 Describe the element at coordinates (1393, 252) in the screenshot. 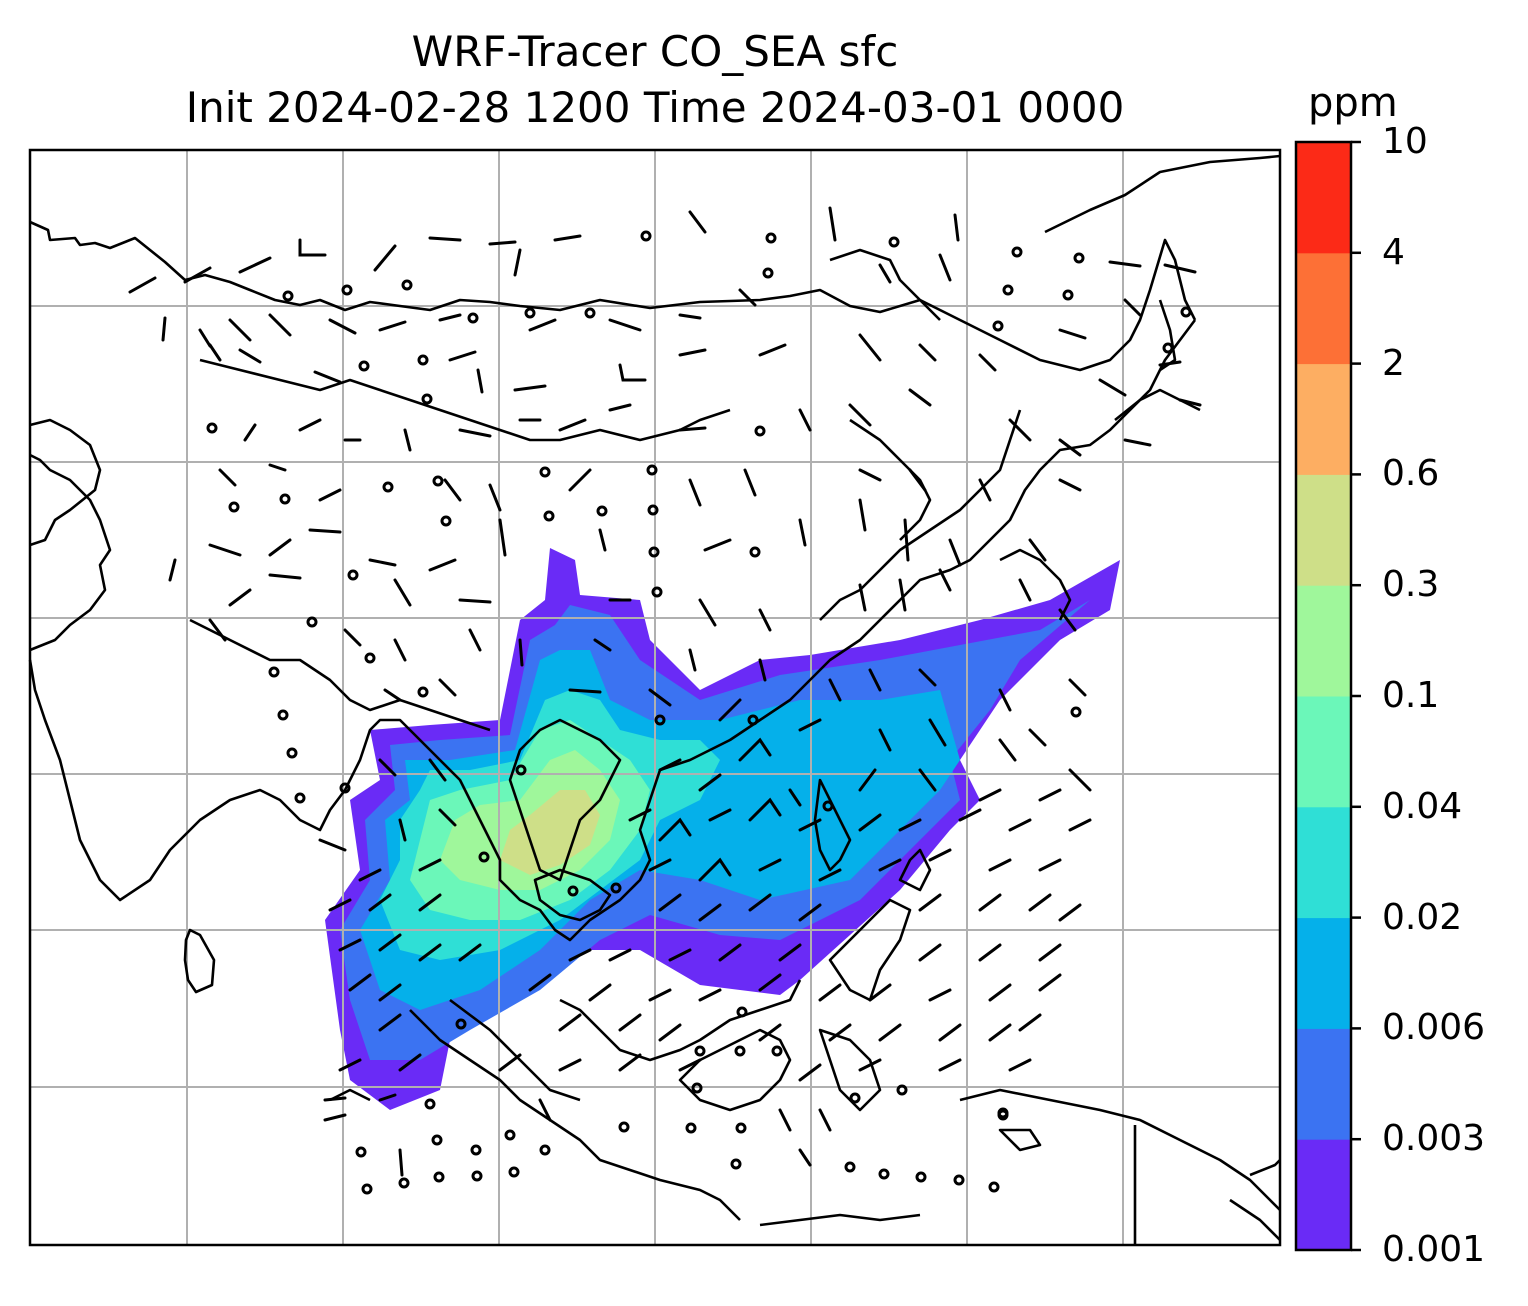

I see `colorbar-tick-label: 4` at that location.